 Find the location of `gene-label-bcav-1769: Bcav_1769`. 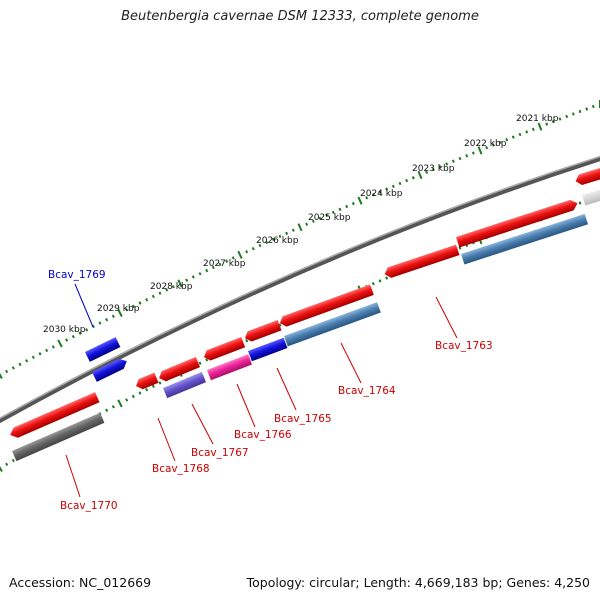

gene-label-bcav-1769: Bcav_1769 is located at coordinates (77, 275).